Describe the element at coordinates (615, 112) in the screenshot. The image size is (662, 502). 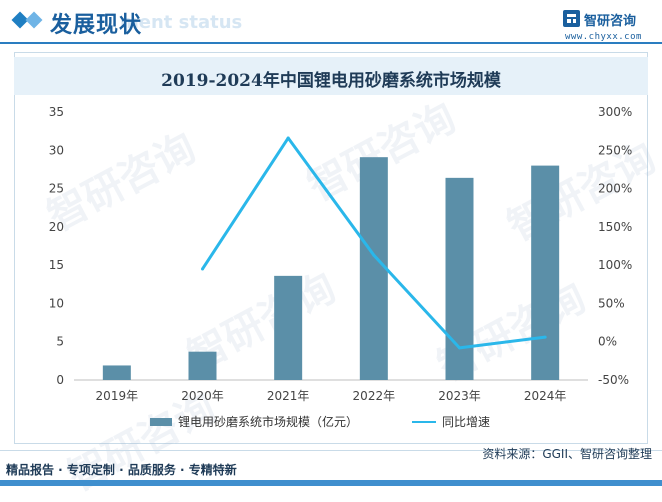
I see `y-right-tick-label: 300%` at that location.